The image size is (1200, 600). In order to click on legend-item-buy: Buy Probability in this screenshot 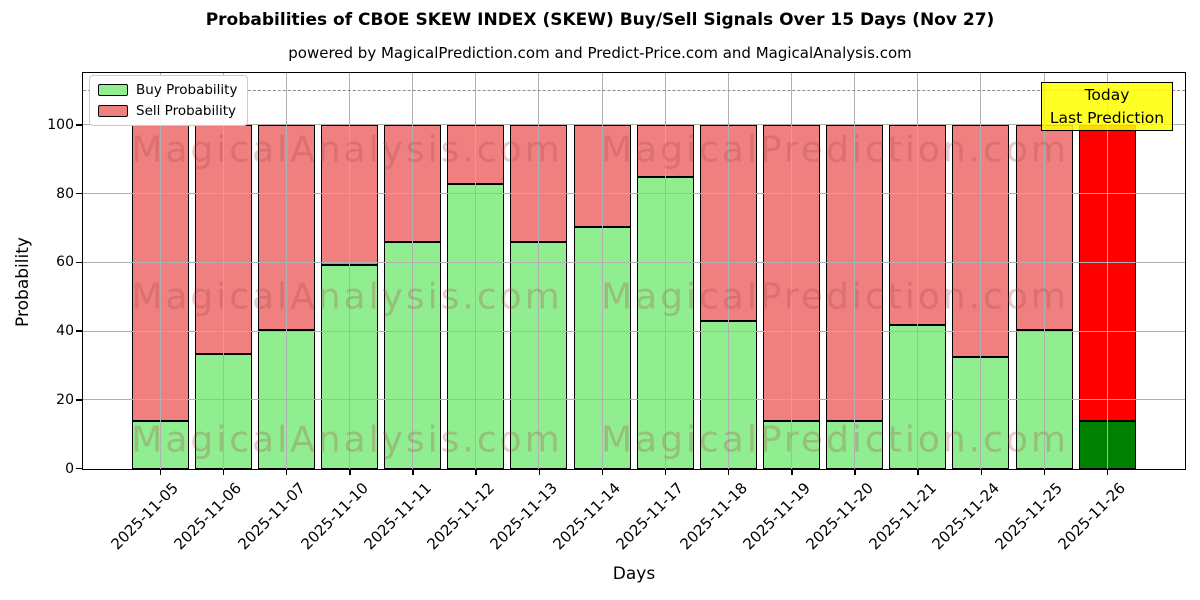, I will do `click(167, 90)`.